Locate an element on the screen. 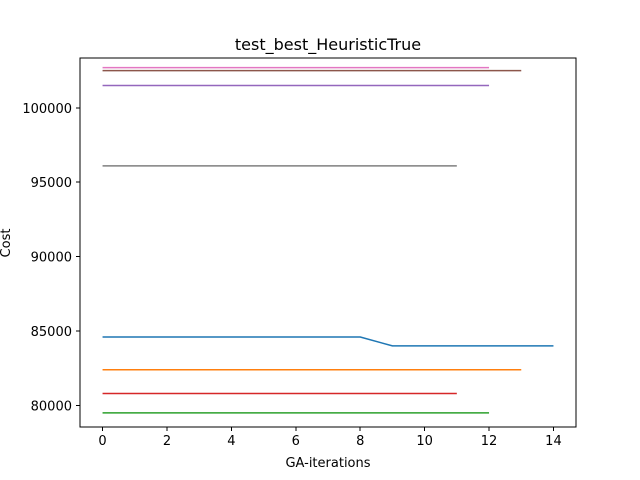 The width and height of the screenshot is (640, 480). y-tick-label: 100000 is located at coordinates (47, 109).